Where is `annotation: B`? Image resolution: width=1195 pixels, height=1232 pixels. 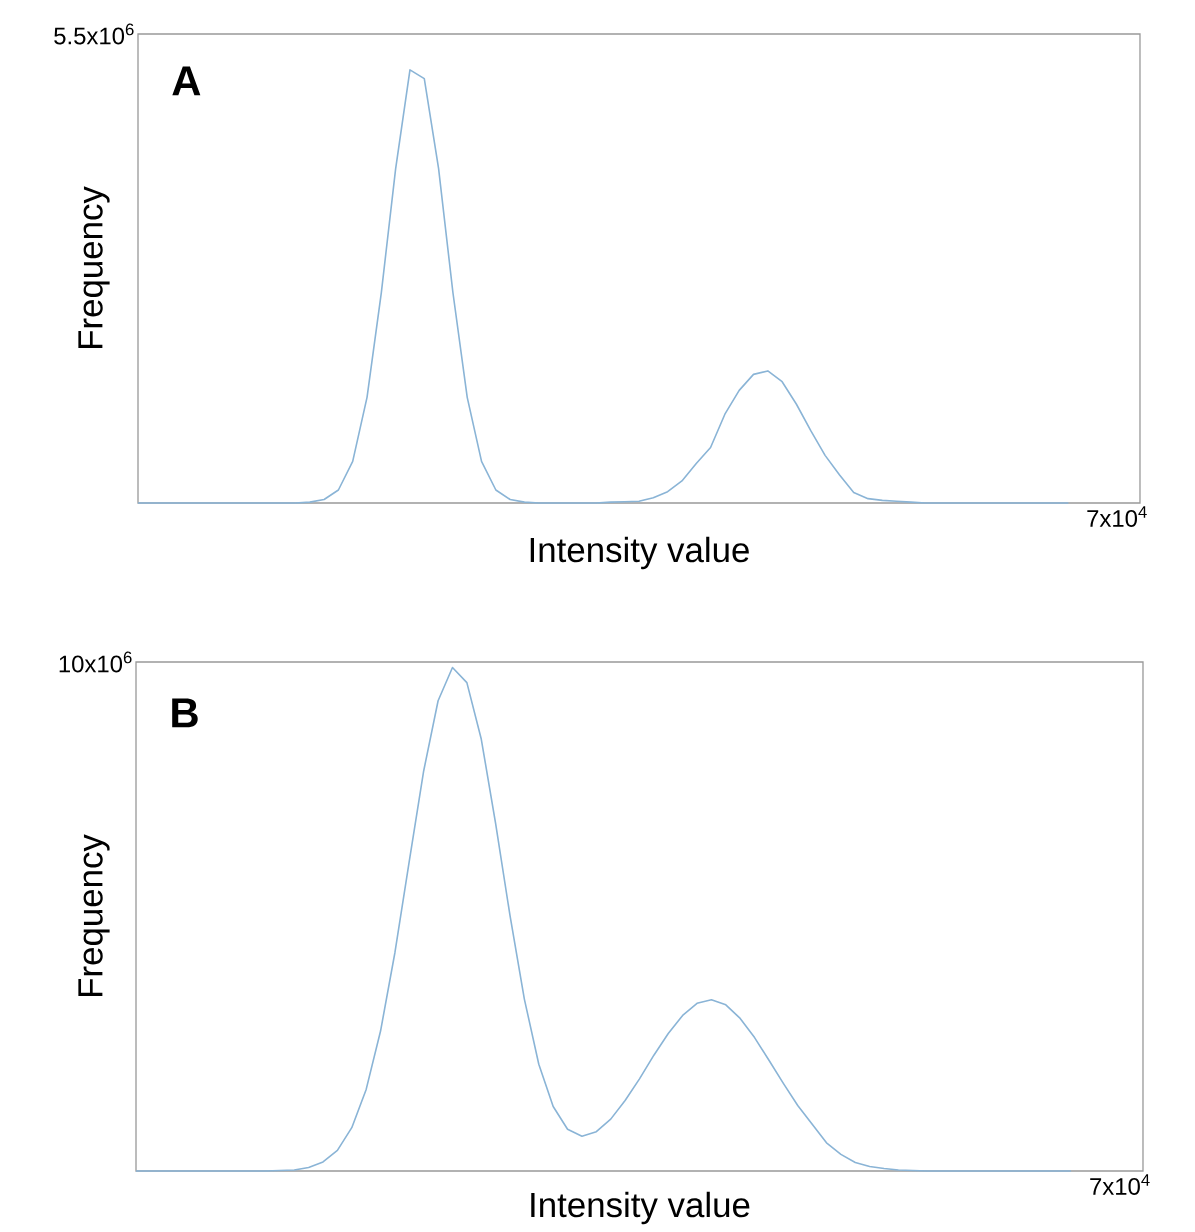 annotation: B is located at coordinates (185, 713).